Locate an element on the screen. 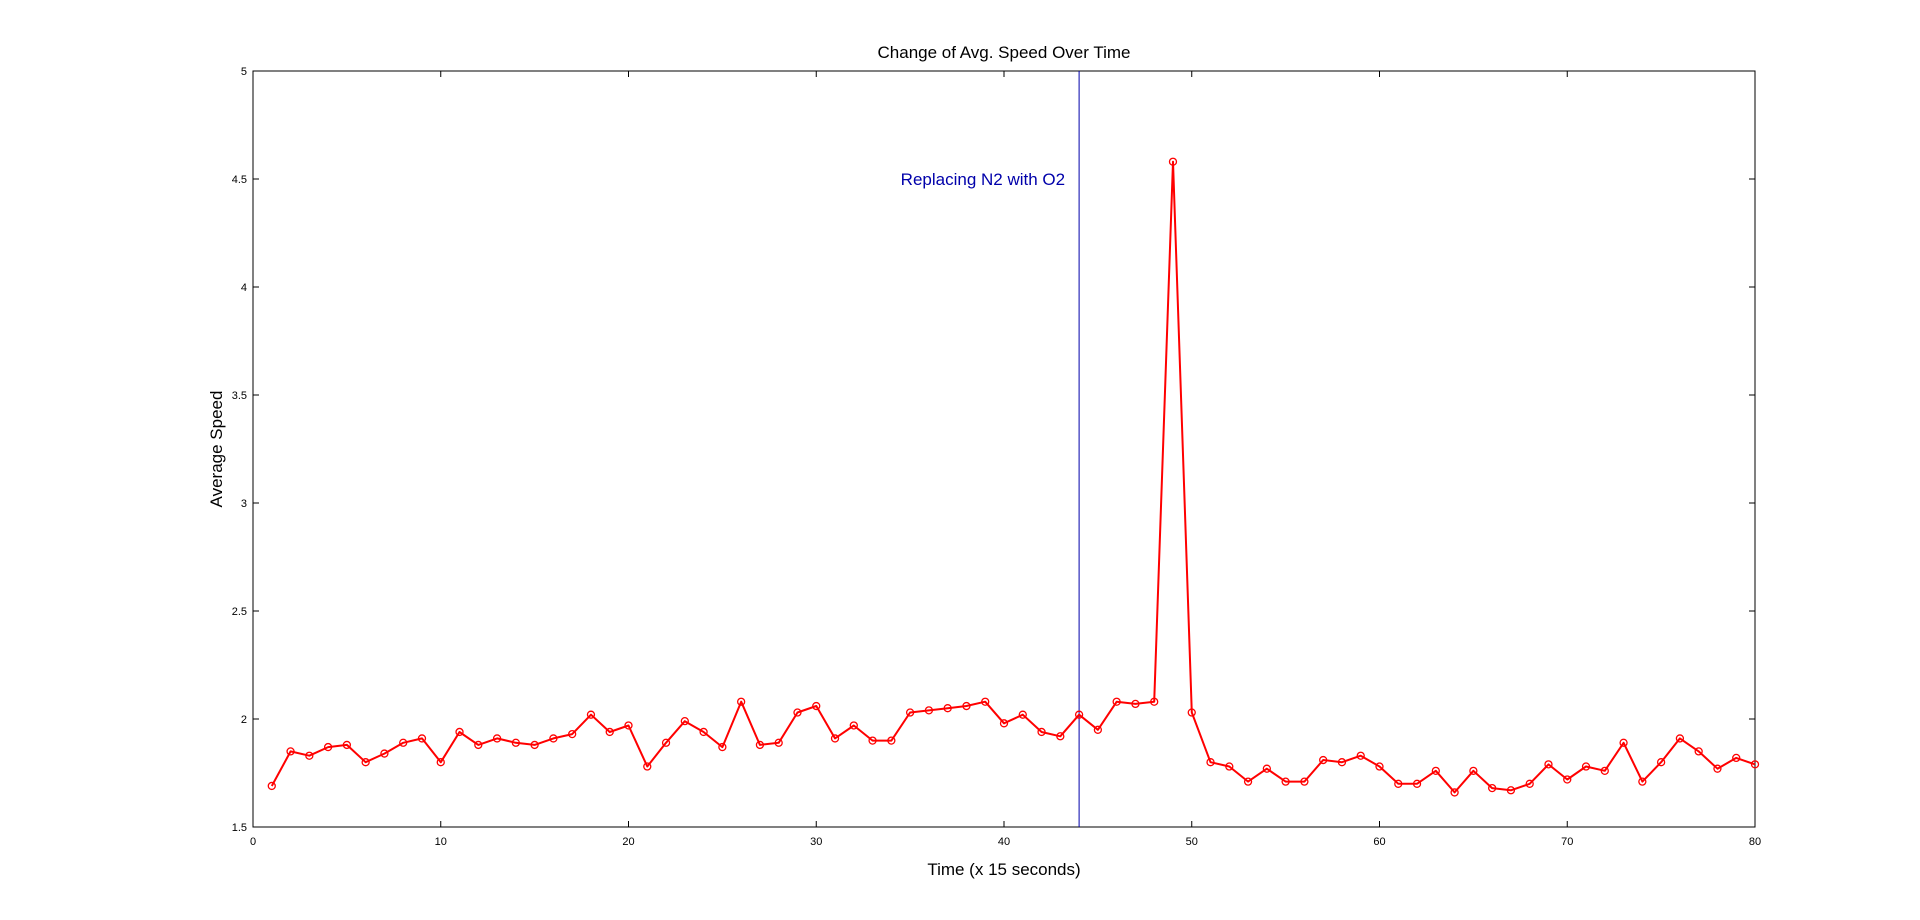 The width and height of the screenshot is (1920, 920). x-tick-label: 0 is located at coordinates (253, 842).